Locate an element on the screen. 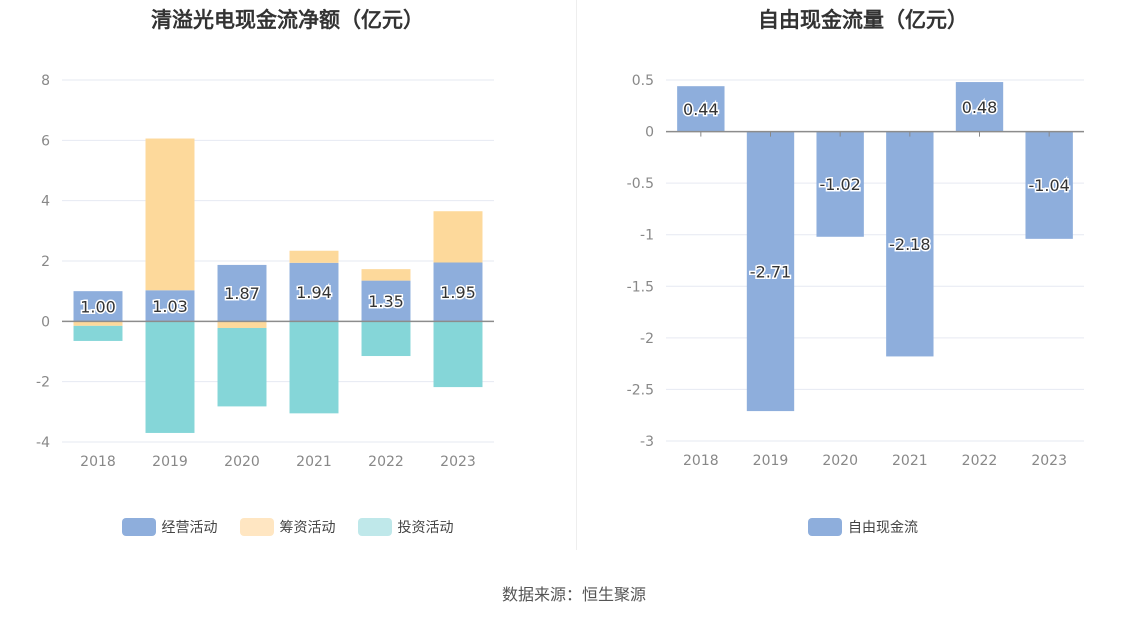 This screenshot has width=1148, height=619. data-label: 1.95 is located at coordinates (458, 292).